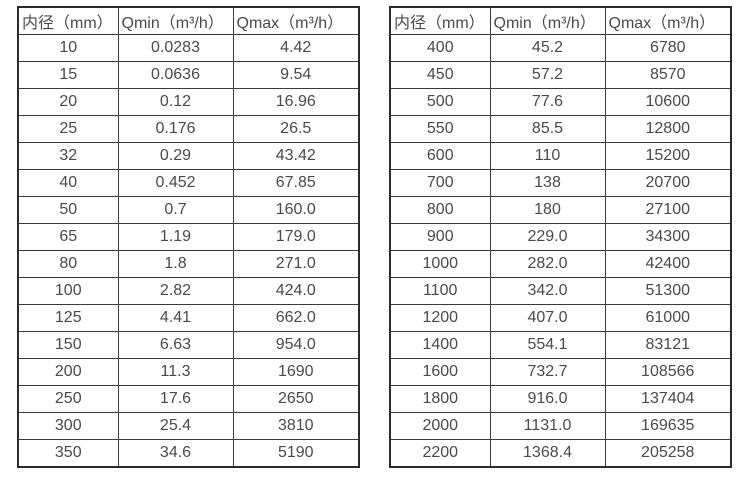 Image resolution: width=750 pixels, height=483 pixels. Describe the element at coordinates (547, 264) in the screenshot. I see `table-cell: 282.0` at that location.